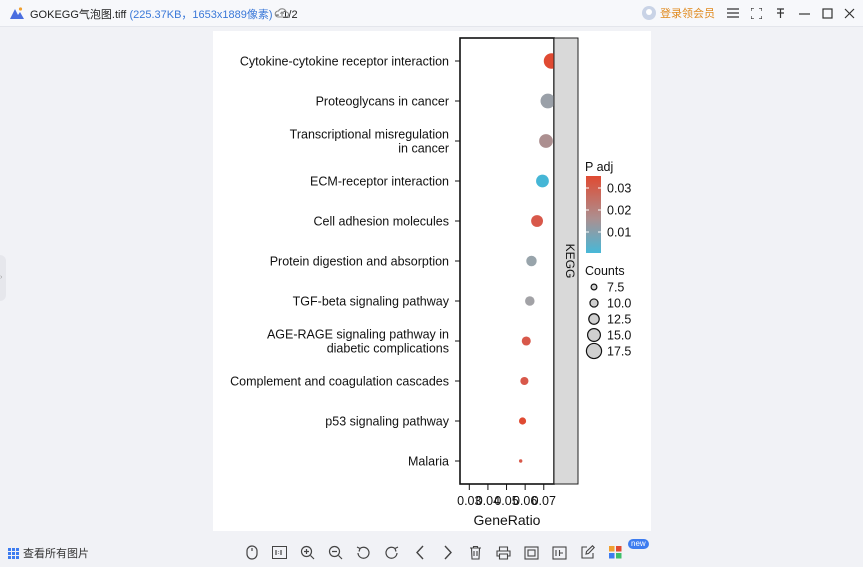 This screenshot has height=567, width=863. I want to click on x-tick-label: 0.04, so click(488, 501).